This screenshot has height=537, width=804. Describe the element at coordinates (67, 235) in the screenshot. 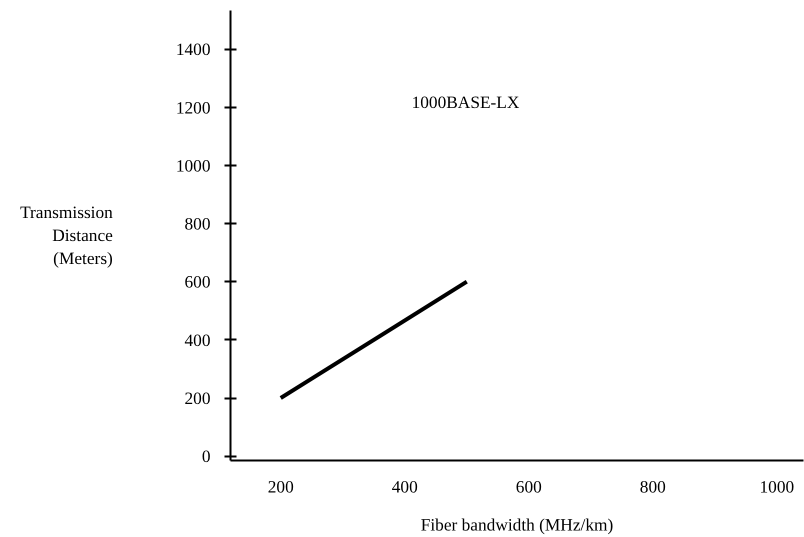

I see `y-axis-title: Transmission Distance (Meters)` at that location.